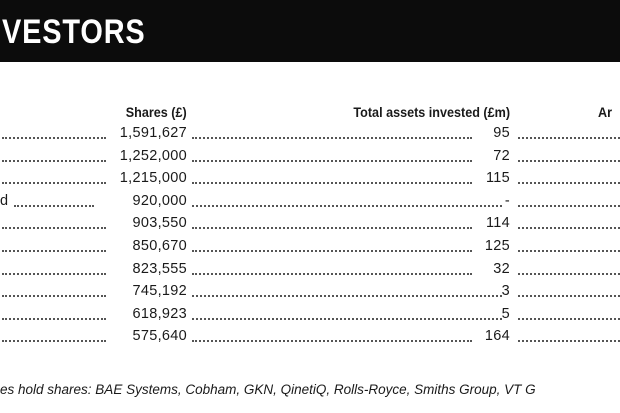 The image size is (620, 413). What do you see at coordinates (153, 155) in the screenshot?
I see `shares: 1,252,000` at bounding box center [153, 155].